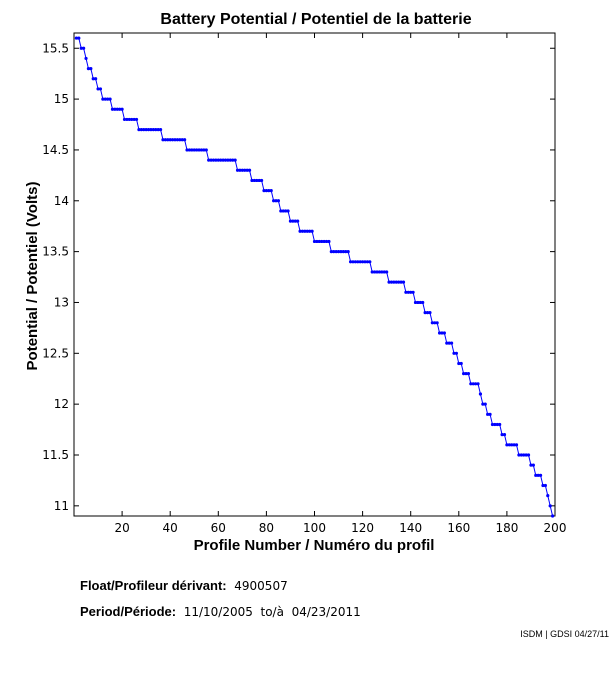 The image size is (611, 675). What do you see at coordinates (362, 528) in the screenshot?
I see `x-tick-label: 120` at bounding box center [362, 528].